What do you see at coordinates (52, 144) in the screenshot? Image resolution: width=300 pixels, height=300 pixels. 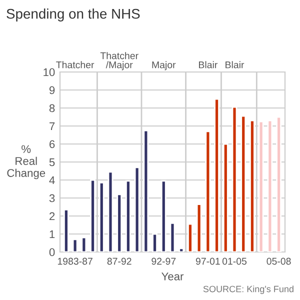 I see `y-tick-label: 6` at bounding box center [52, 144].